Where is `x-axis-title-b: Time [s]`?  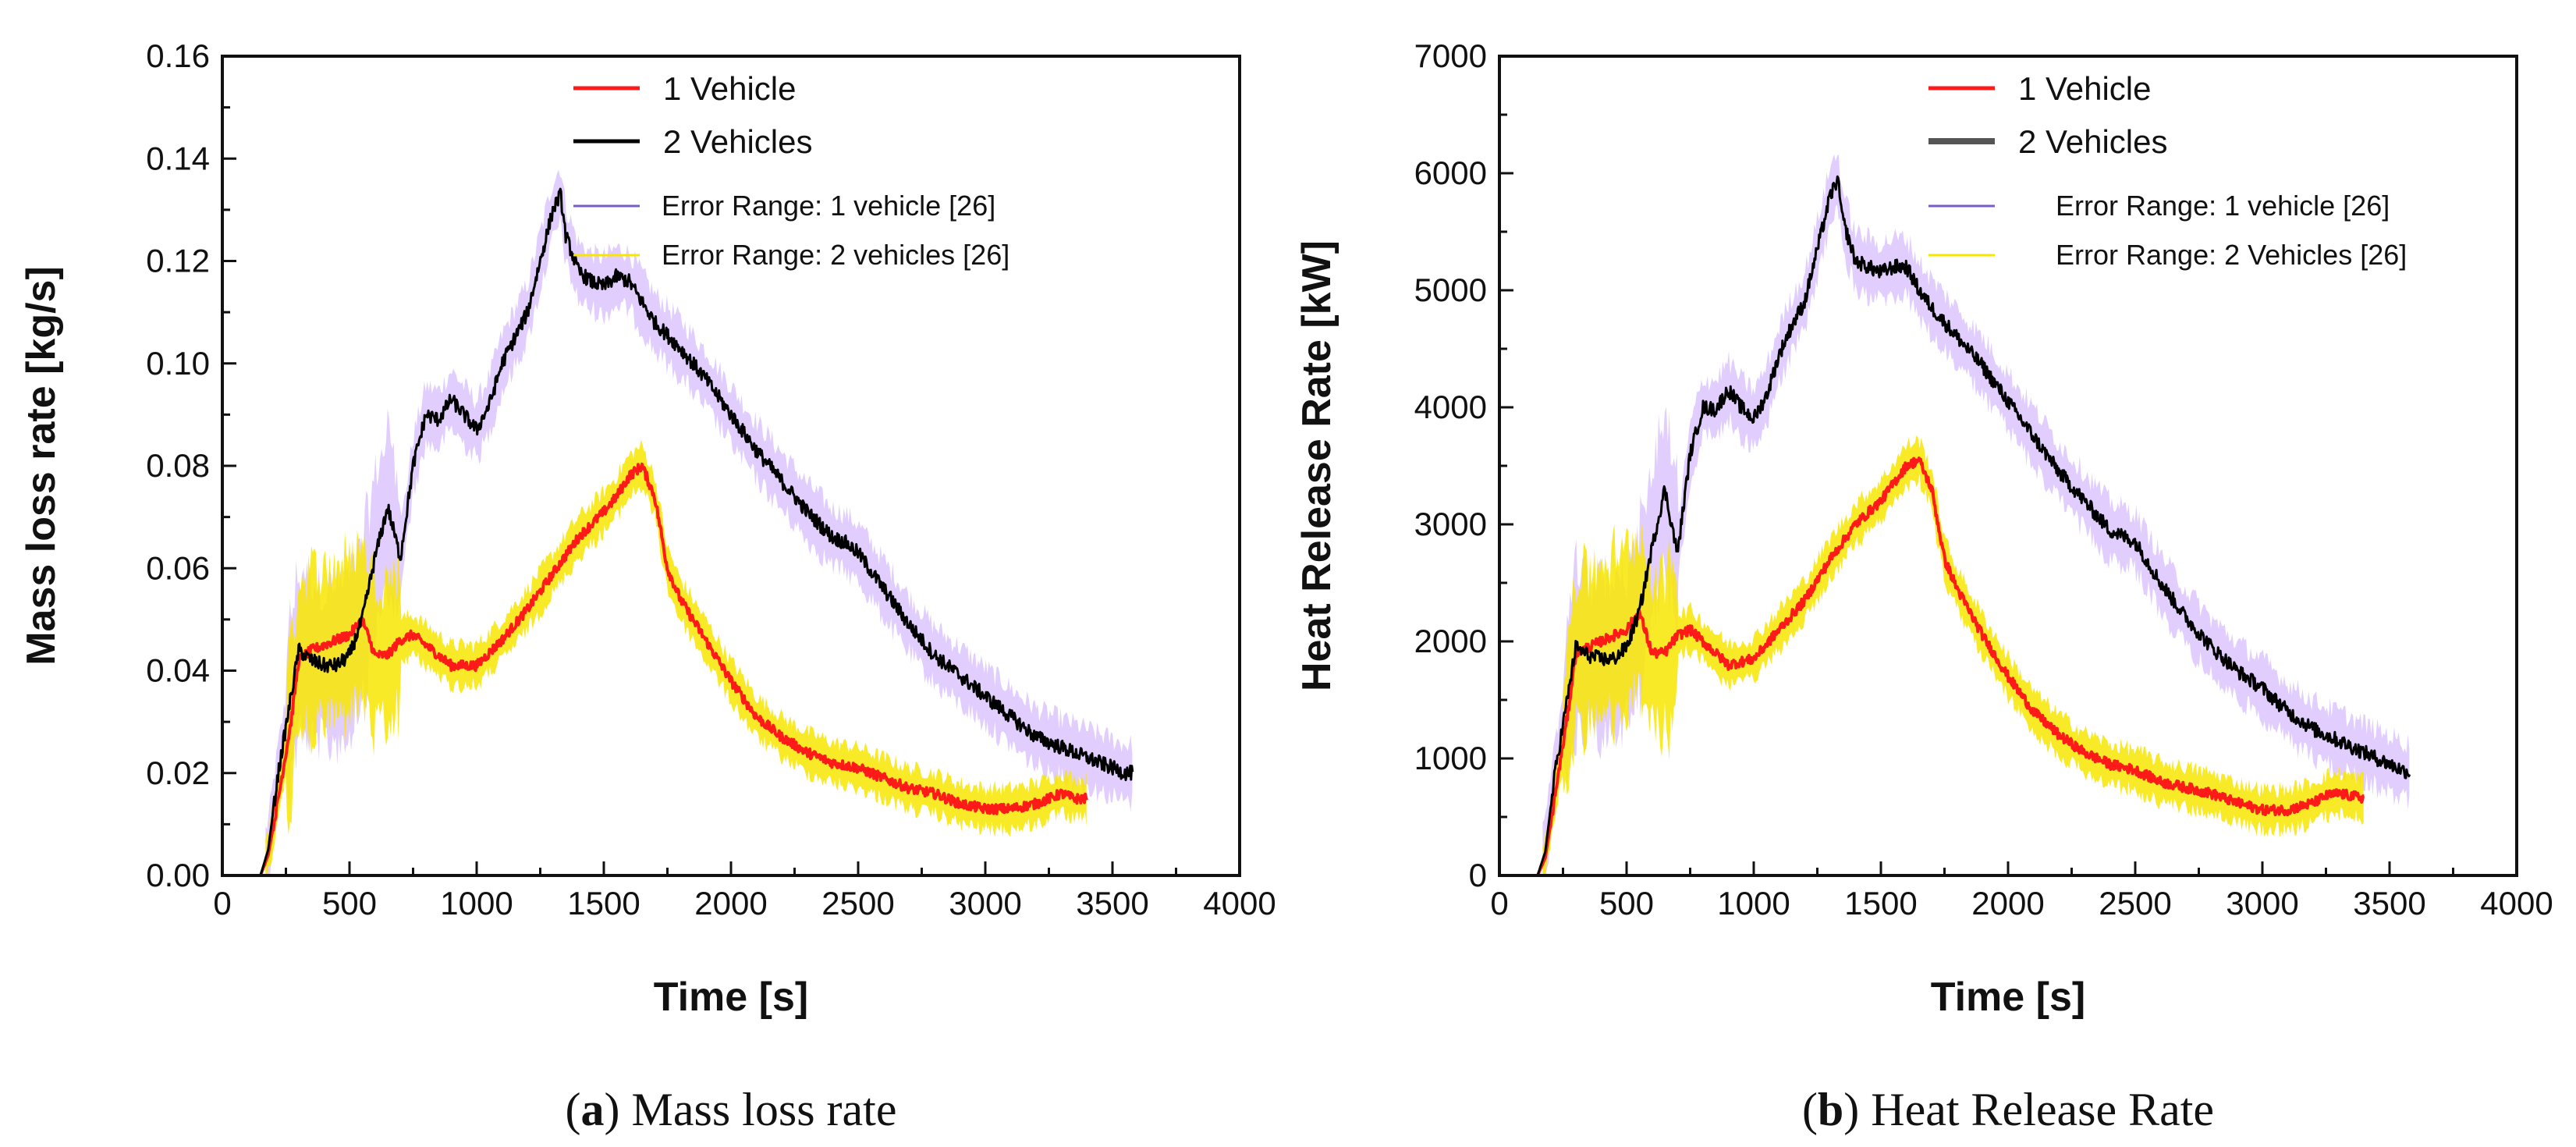 x-axis-title-b: Time [s] is located at coordinates (2008, 997).